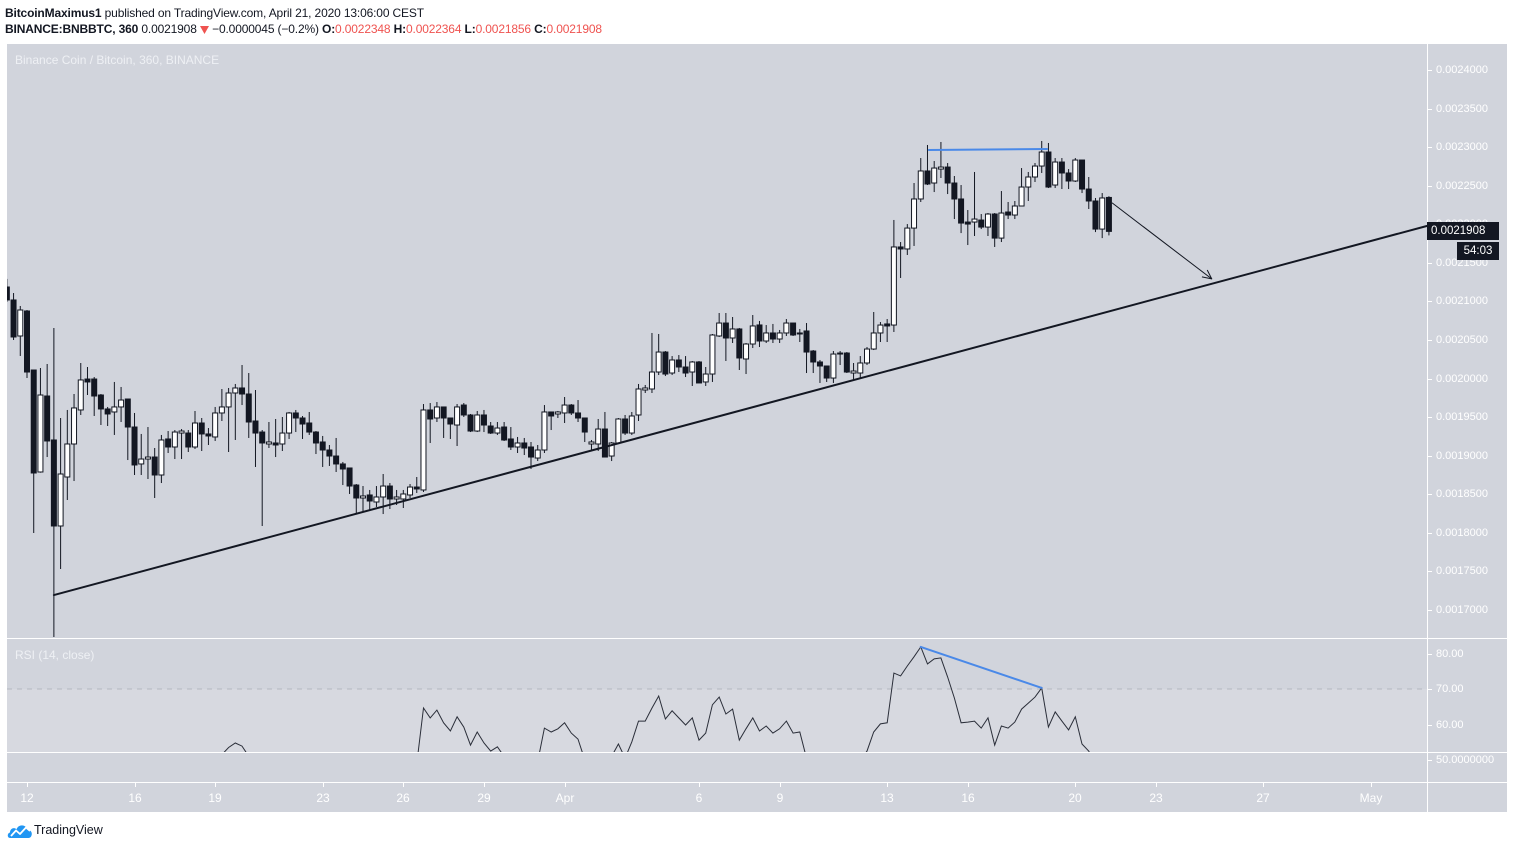  Describe the element at coordinates (1450, 725) in the screenshot. I see `rsi-axis-label: 60.00` at that location.